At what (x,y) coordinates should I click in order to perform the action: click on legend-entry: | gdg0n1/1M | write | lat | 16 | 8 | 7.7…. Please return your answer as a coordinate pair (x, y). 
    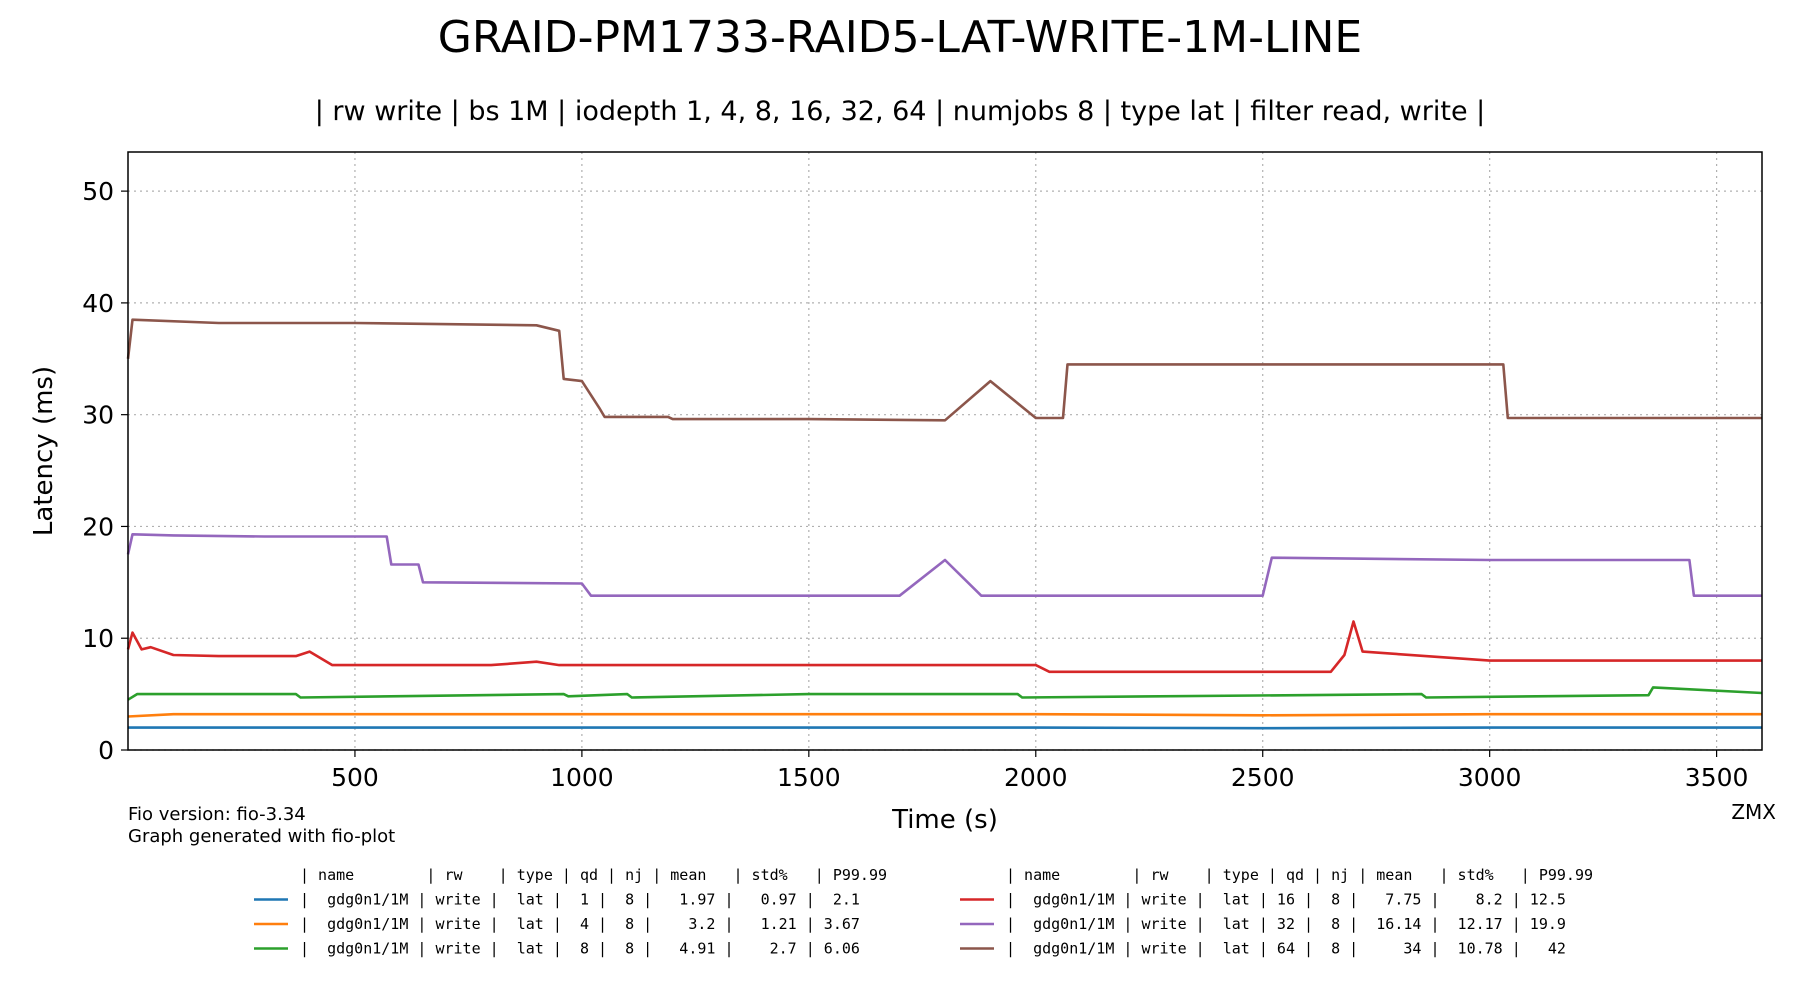
    Looking at the image, I should click on (1286, 900).